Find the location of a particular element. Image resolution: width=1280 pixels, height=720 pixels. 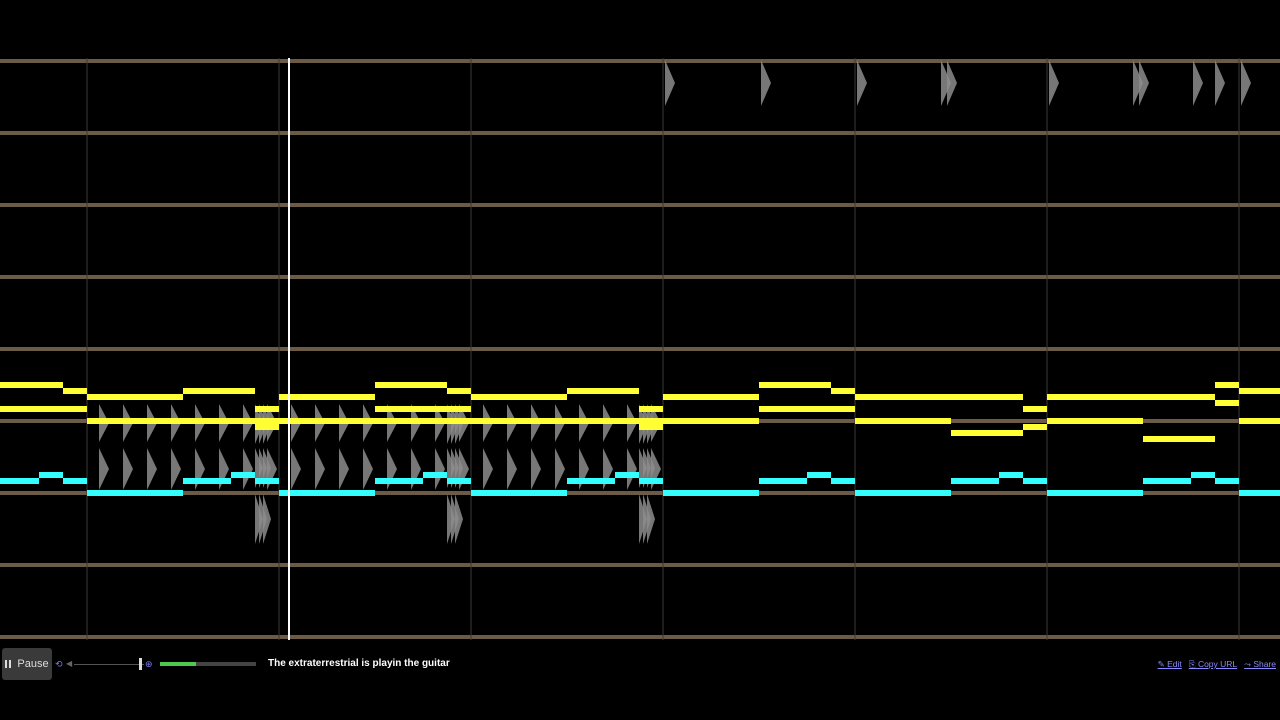

action-links: ✎ Edit ⎘ Copy URL ⤳ Share is located at coordinates (1217, 664).